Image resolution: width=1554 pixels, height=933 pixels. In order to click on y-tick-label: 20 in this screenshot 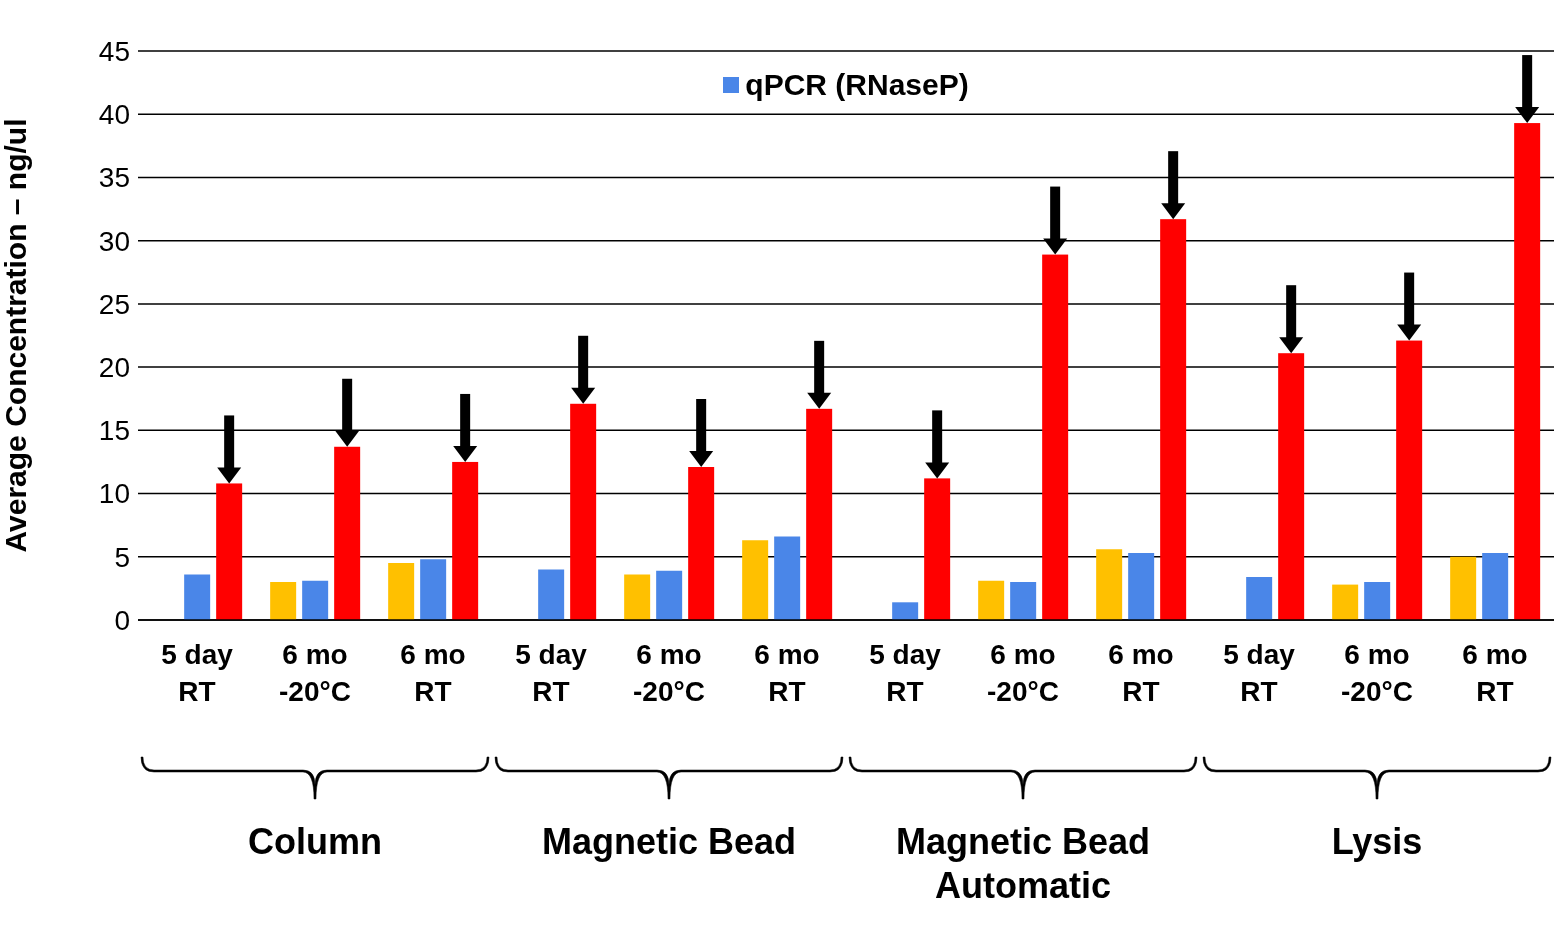, I will do `click(114, 368)`.